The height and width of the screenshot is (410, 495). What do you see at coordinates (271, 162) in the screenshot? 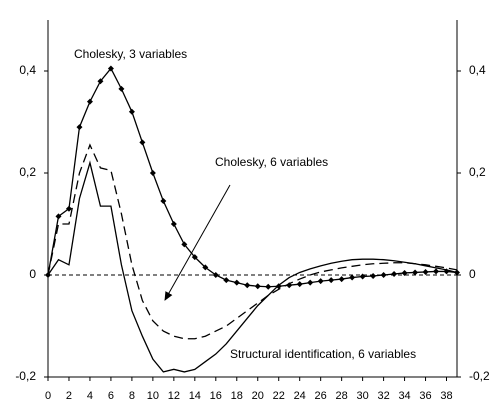
I see `annotation: Cholesky, 6 variables` at bounding box center [271, 162].